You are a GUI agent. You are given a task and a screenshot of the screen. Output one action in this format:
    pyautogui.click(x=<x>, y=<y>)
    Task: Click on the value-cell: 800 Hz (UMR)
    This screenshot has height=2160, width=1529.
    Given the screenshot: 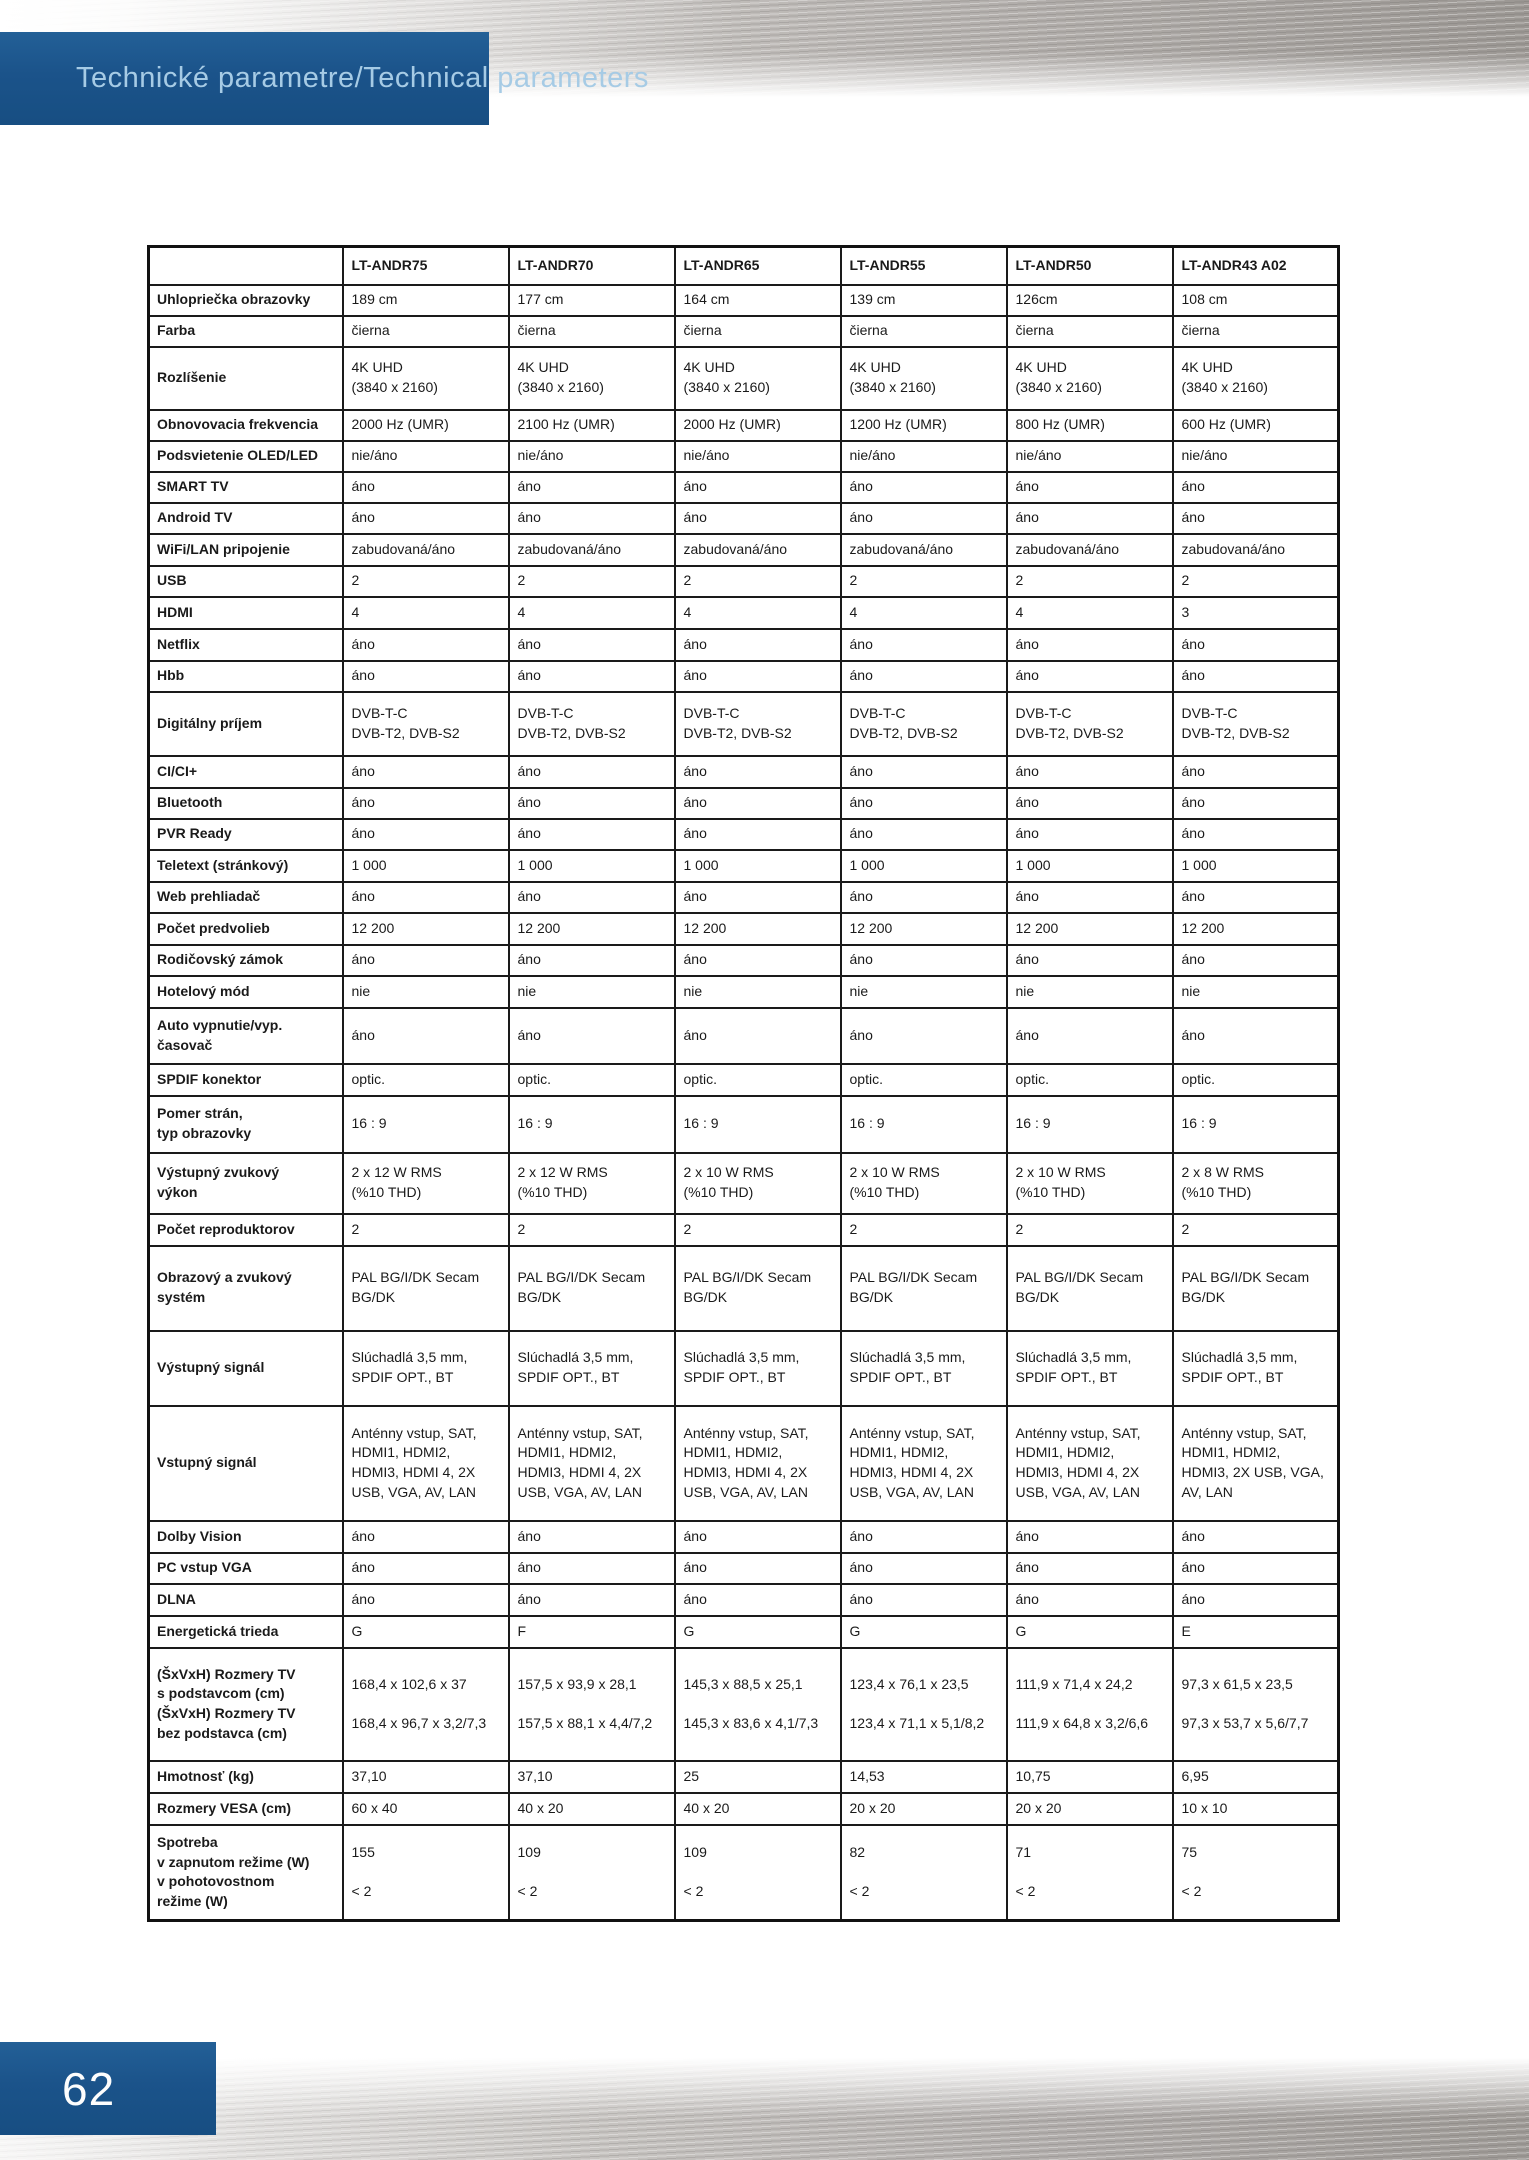 What is the action you would take?
    pyautogui.click(x=1089, y=425)
    